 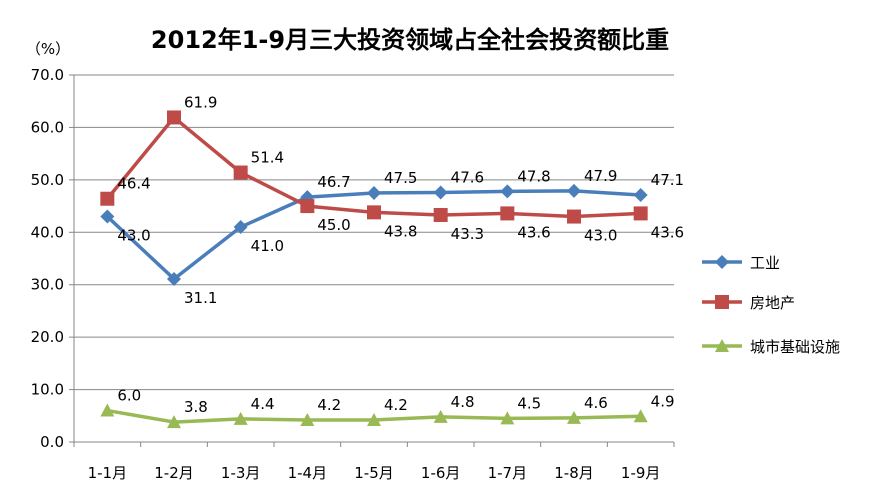 What do you see at coordinates (108, 473) in the screenshot?
I see `x-tick-label: 1-1月` at bounding box center [108, 473].